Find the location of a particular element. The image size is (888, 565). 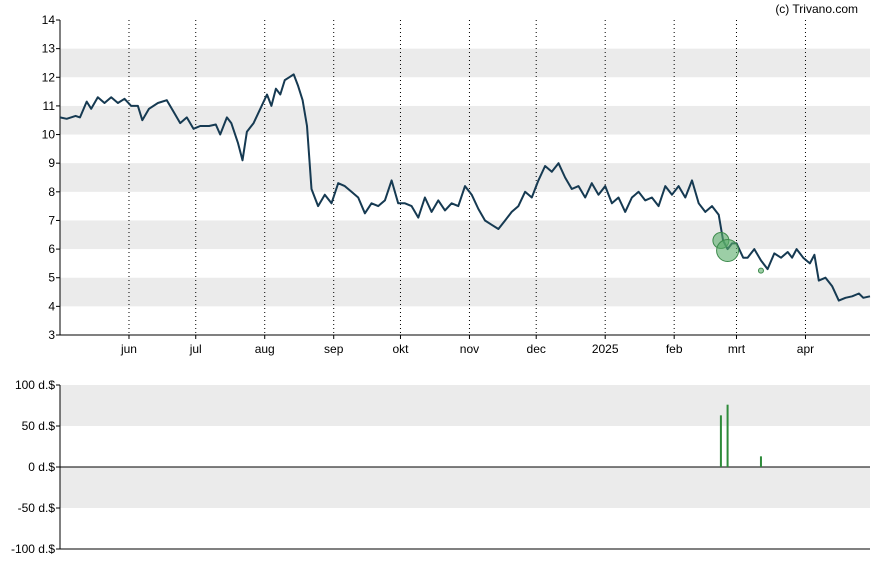

x-tick-label: feb is located at coordinates (674, 349).